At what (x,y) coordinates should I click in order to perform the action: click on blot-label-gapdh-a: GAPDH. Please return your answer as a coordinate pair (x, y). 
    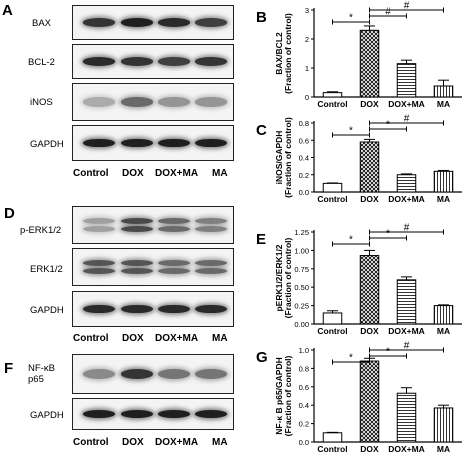
    Looking at the image, I should click on (47, 144).